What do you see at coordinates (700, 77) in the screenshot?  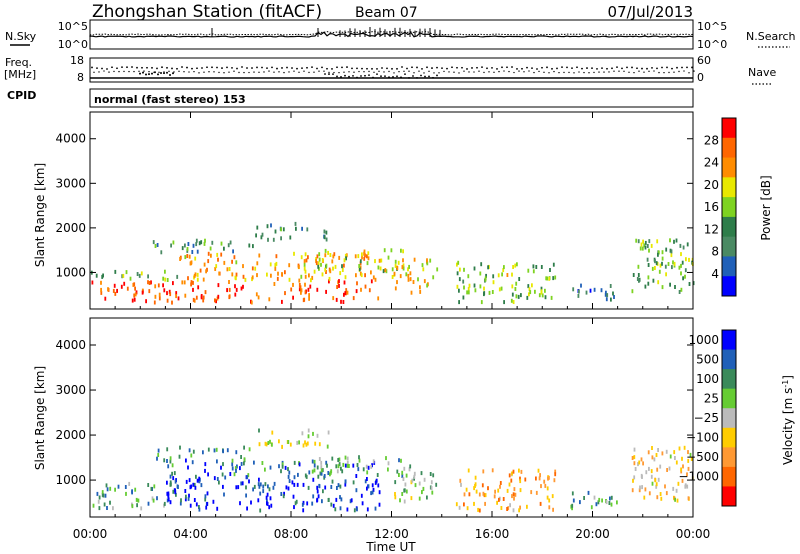 I see `nave-tick-bottom: 0` at bounding box center [700, 77].